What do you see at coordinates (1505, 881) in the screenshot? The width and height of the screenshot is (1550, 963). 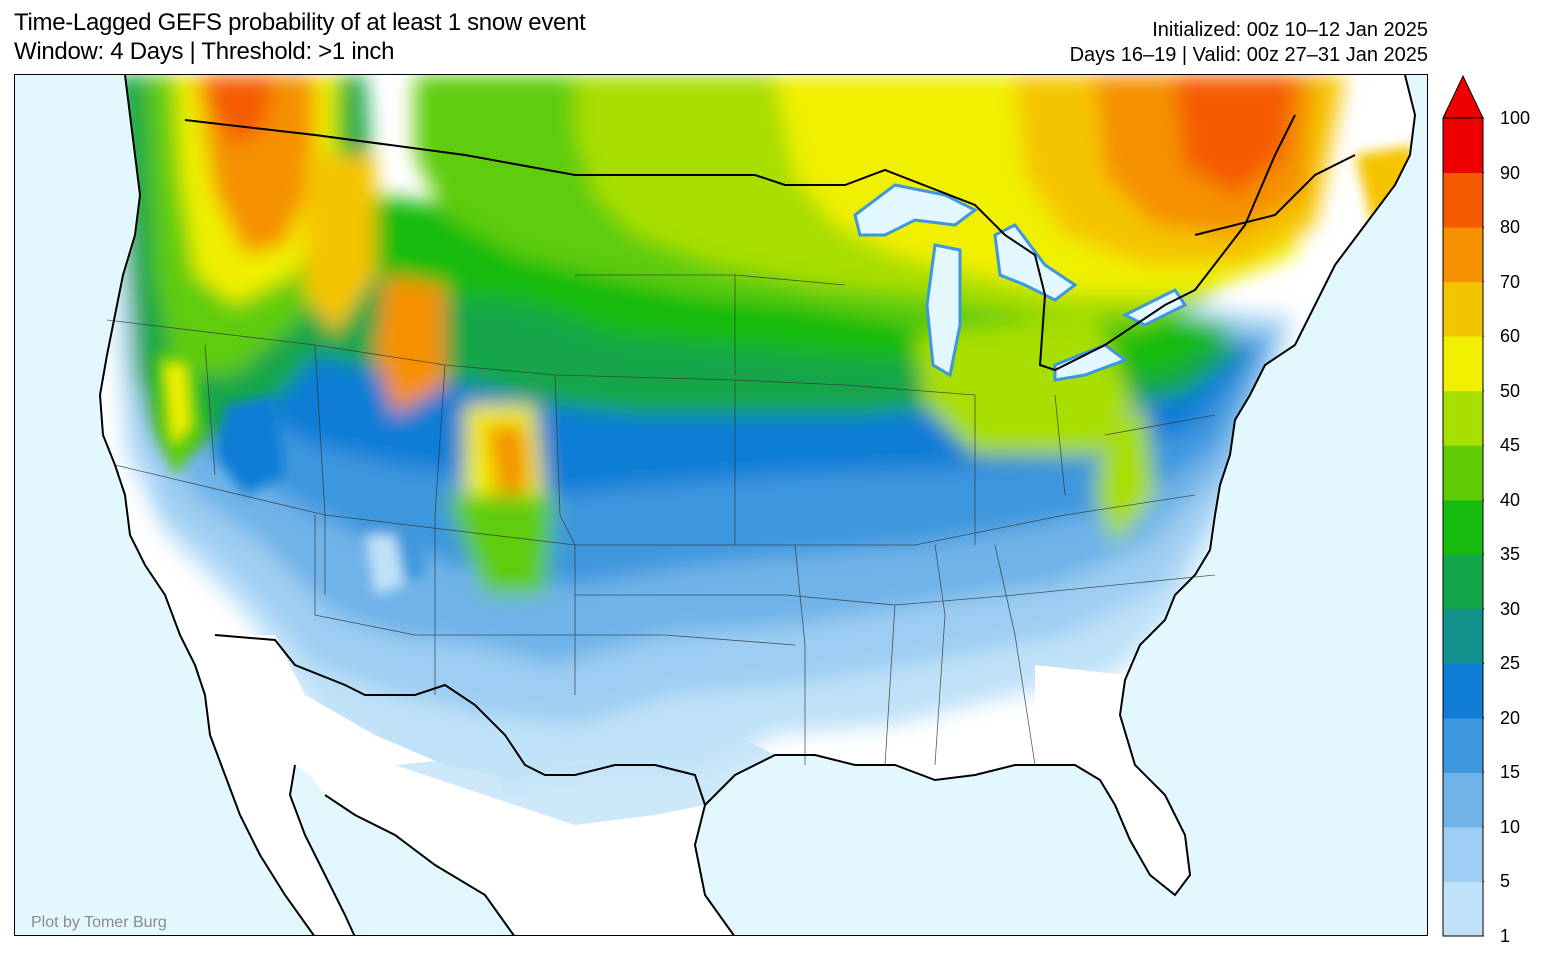 I see `colorbar-tick-label: 5` at bounding box center [1505, 881].